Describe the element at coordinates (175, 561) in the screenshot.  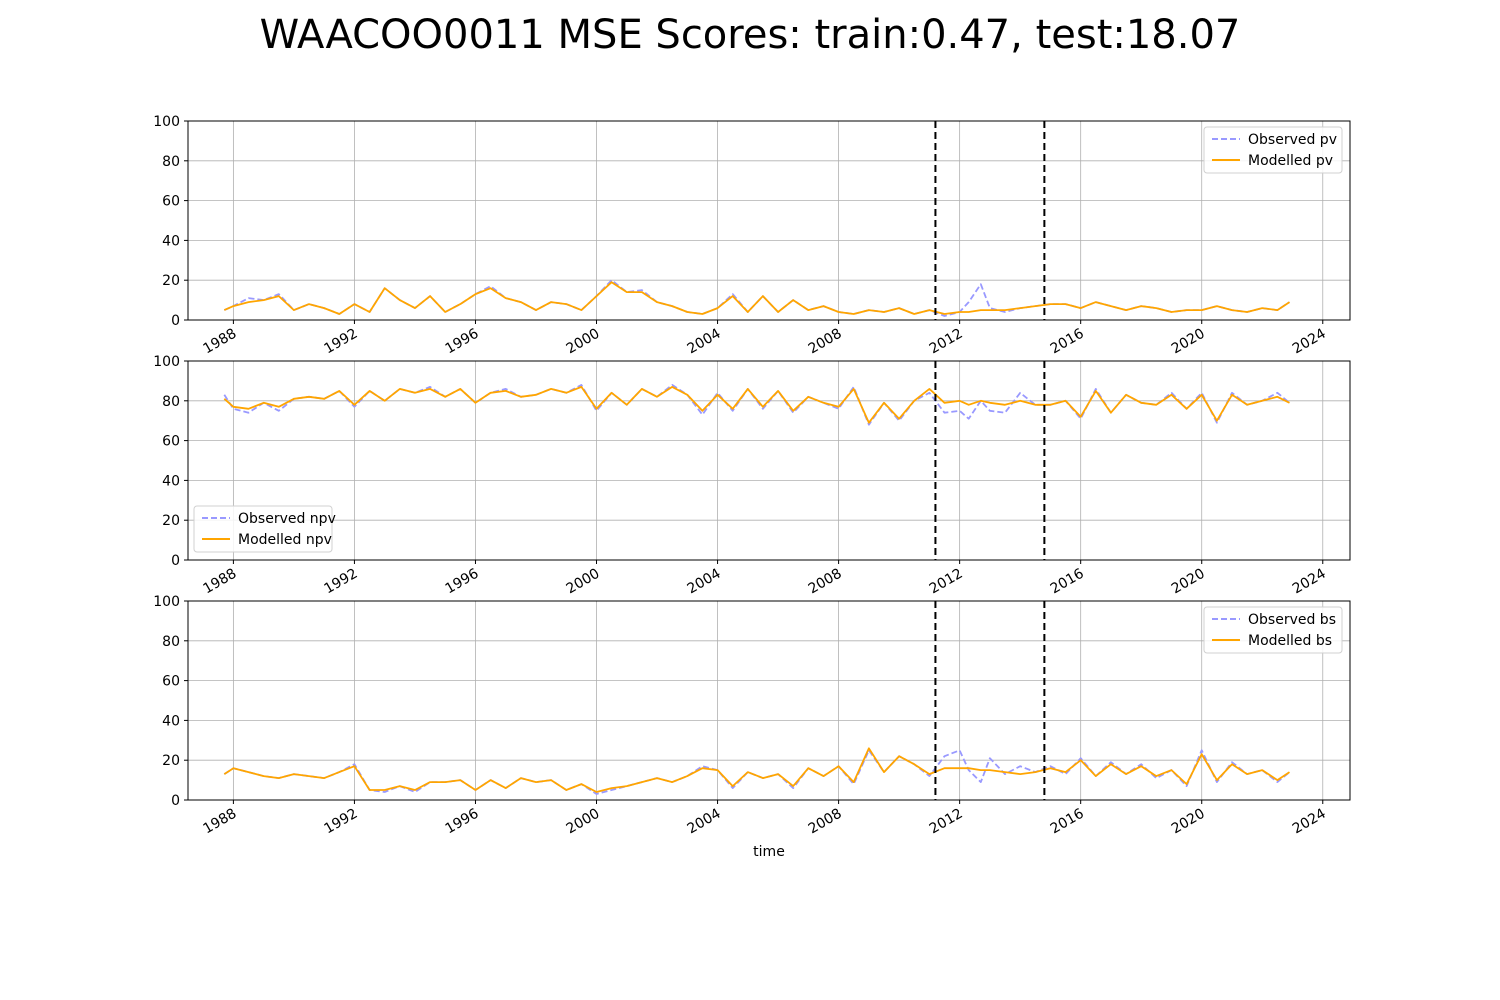
I see `npv-ytick-label: 0` at that location.